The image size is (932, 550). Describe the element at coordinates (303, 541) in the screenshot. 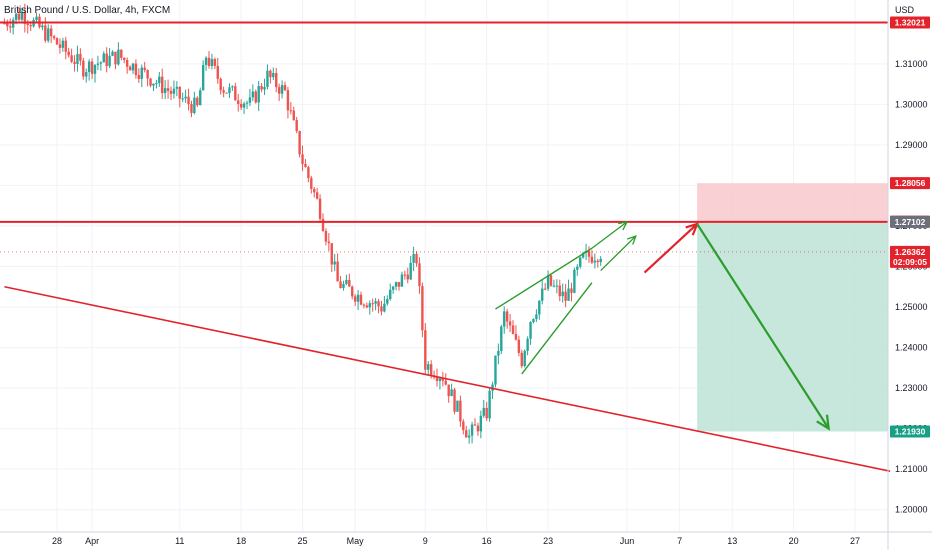

I see `x-tick-label: 25` at that location.